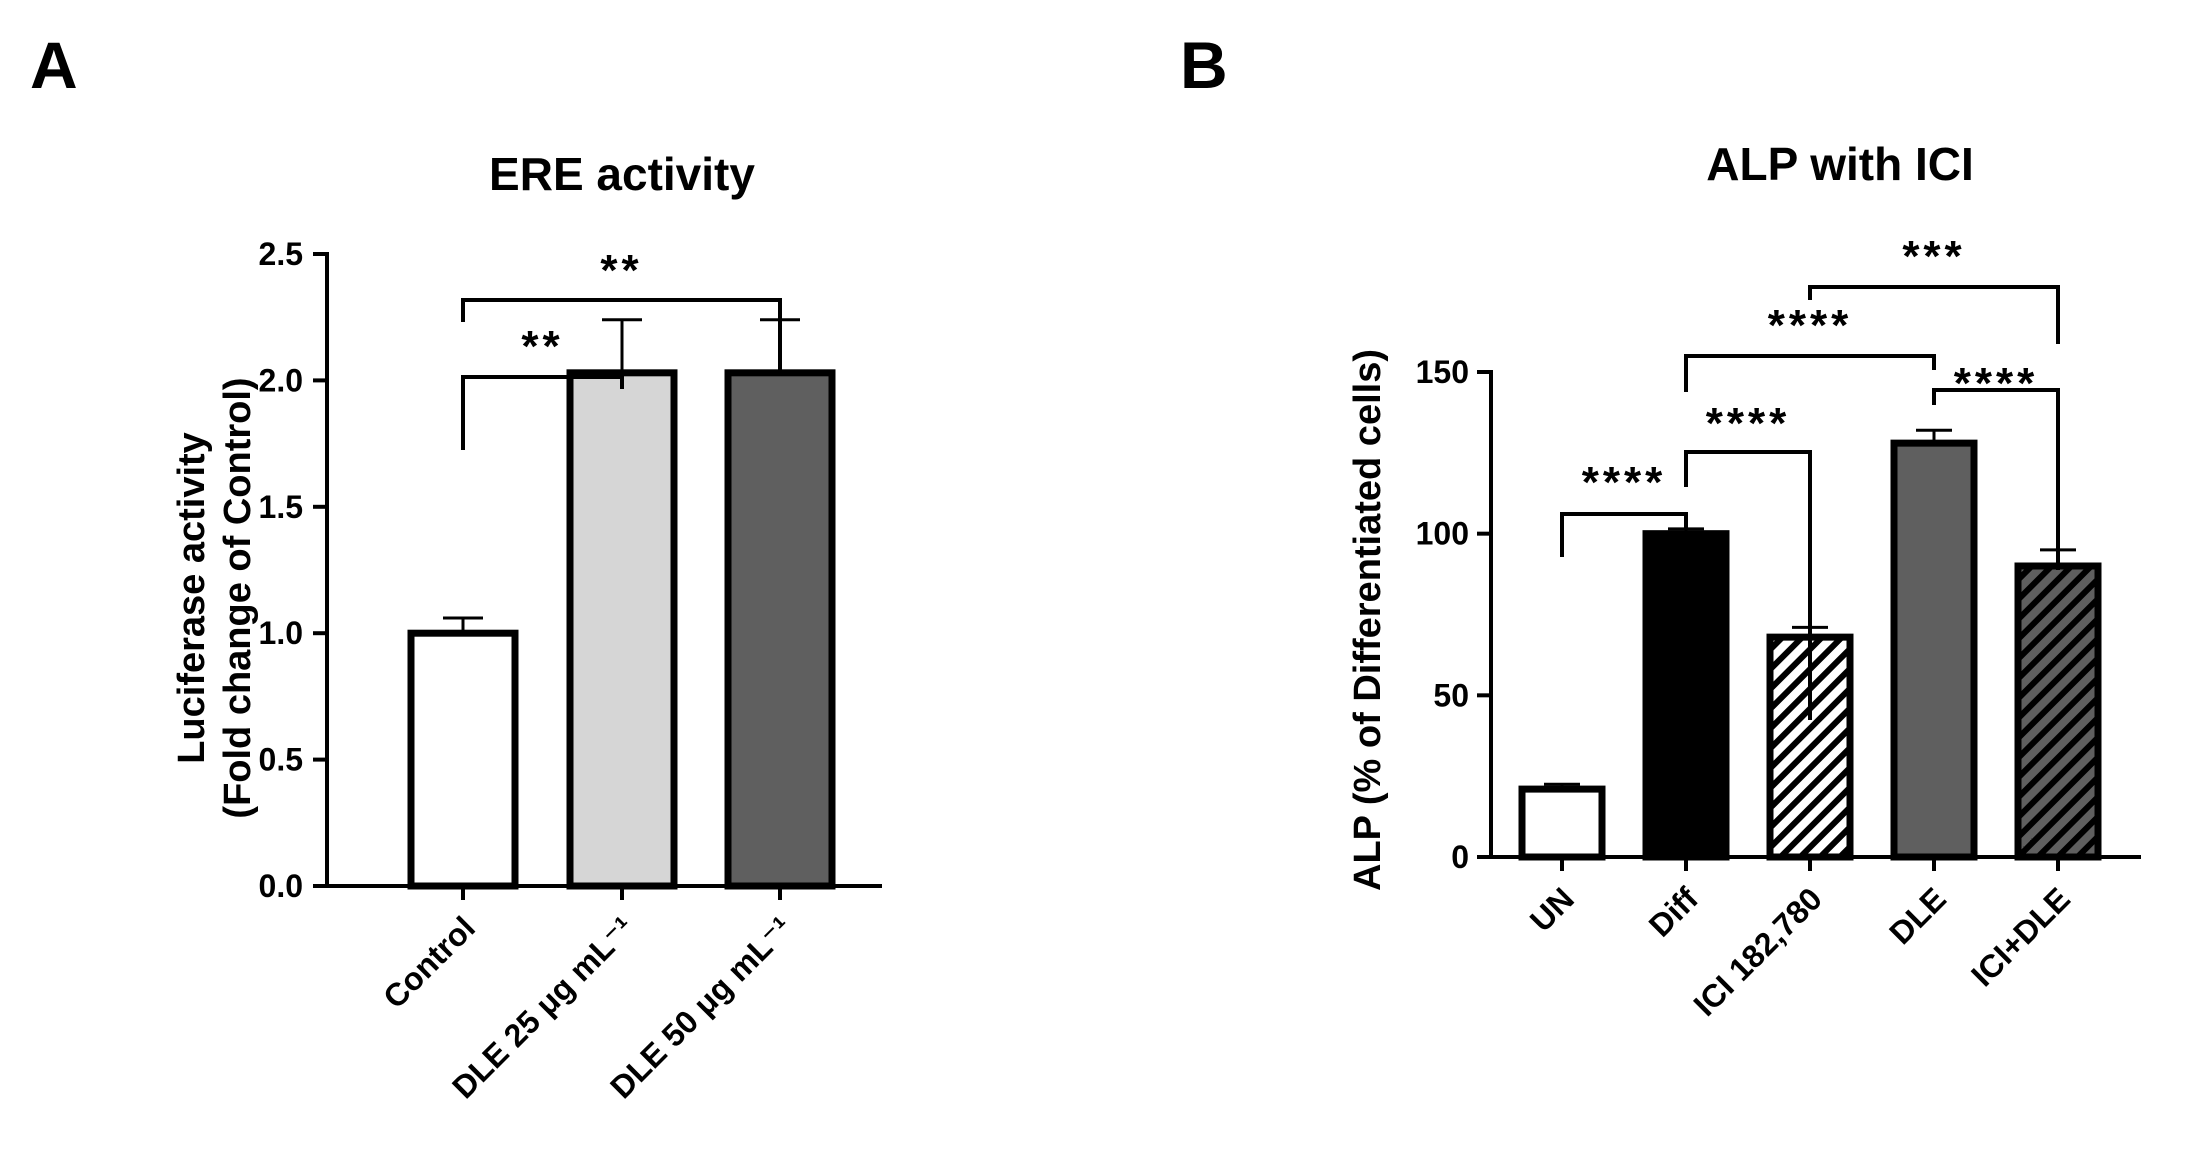  Describe the element at coordinates (1840, 164) in the screenshot. I see `chart-b-title: ALP with ICI` at that location.